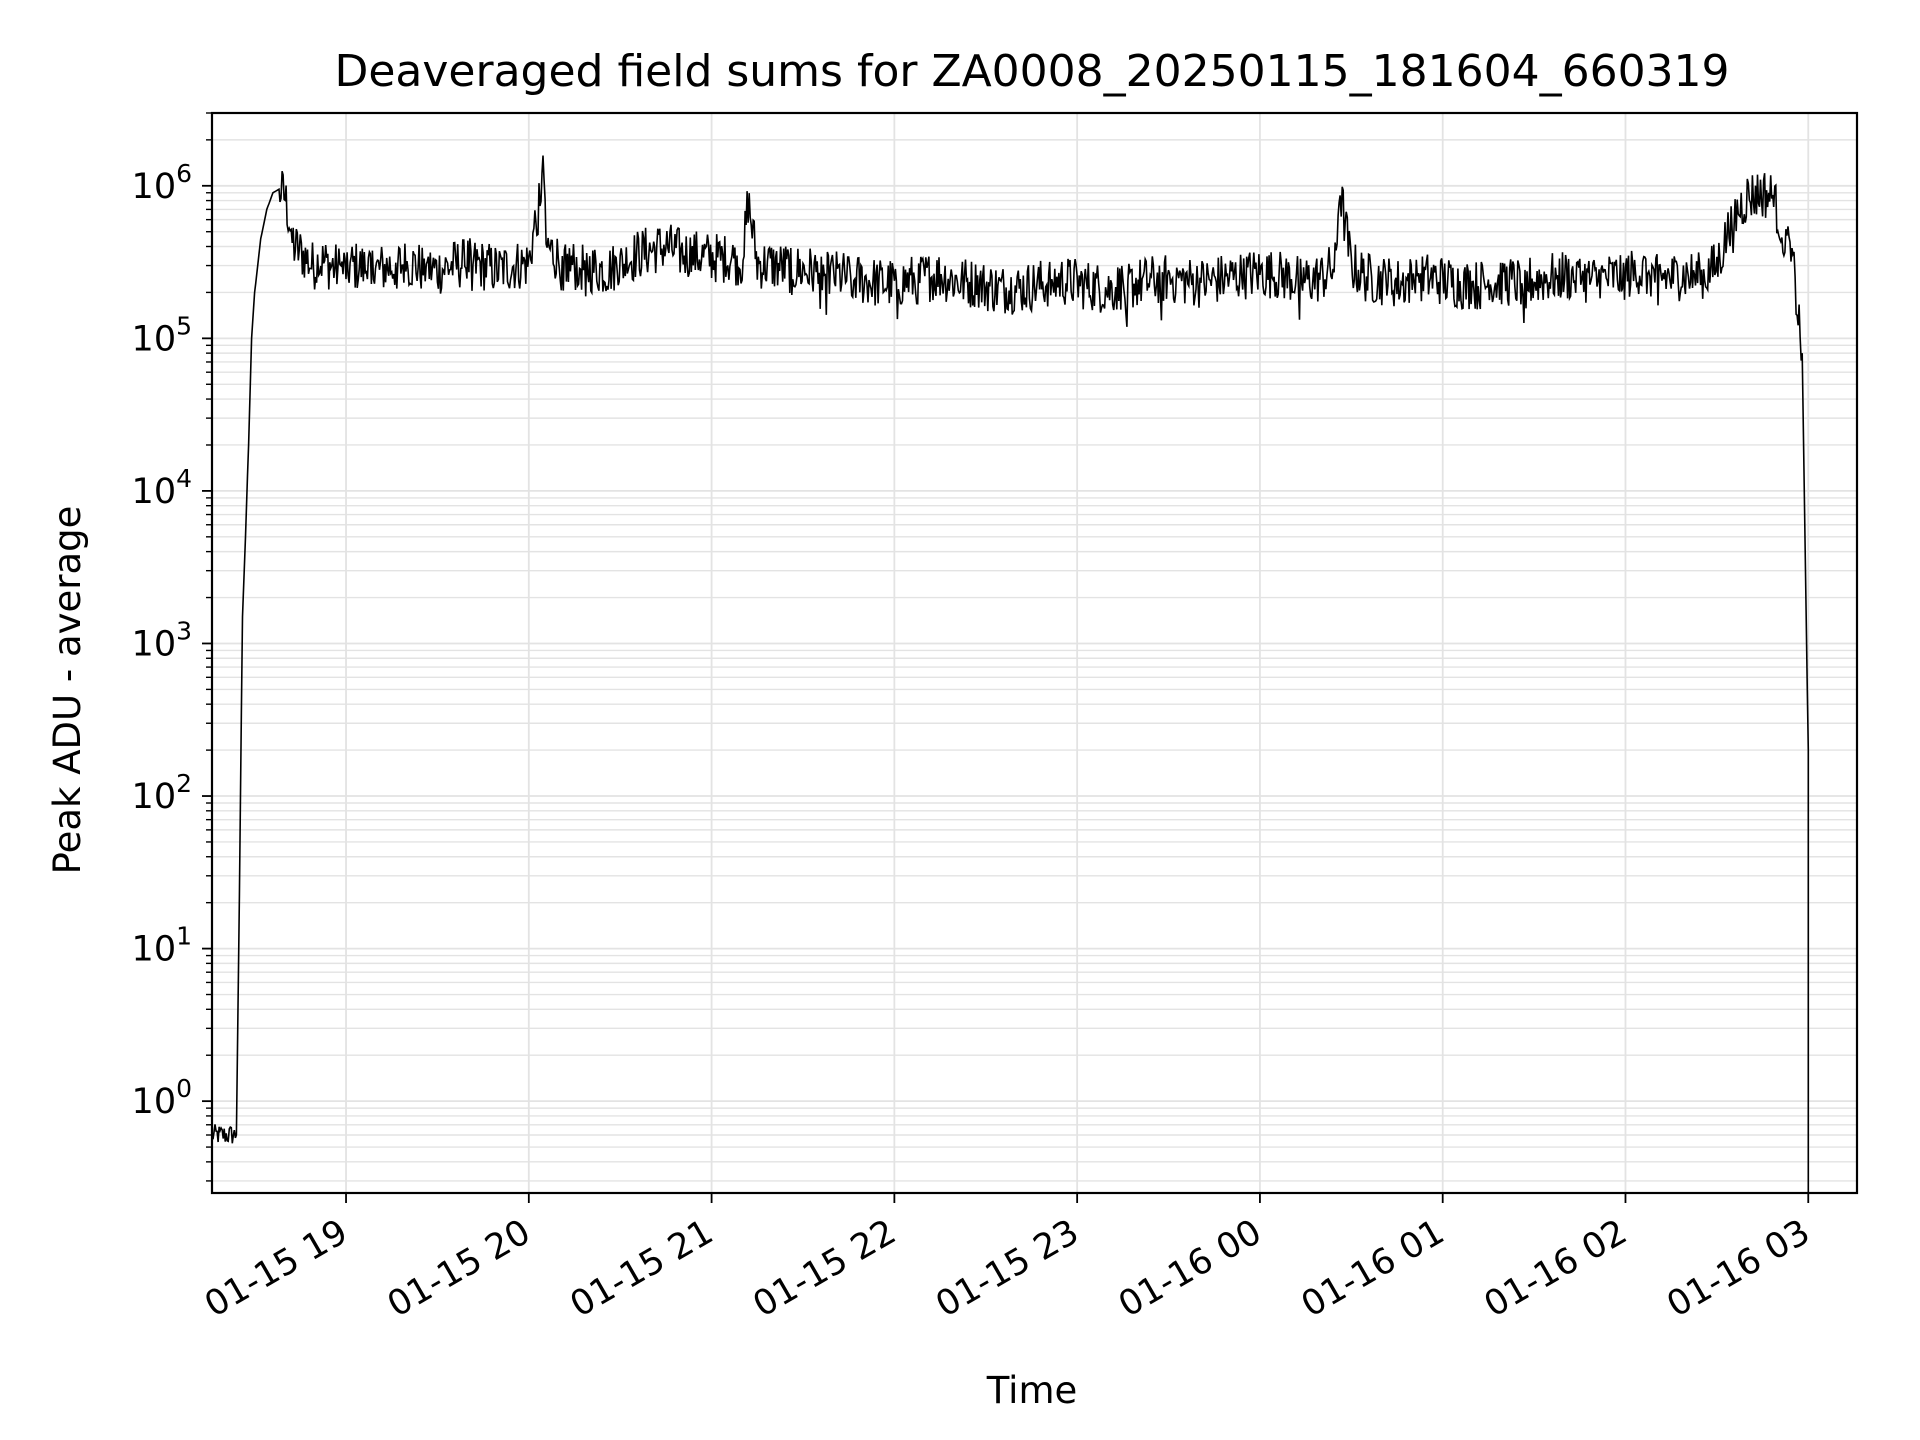  What do you see at coordinates (162, 488) in the screenshot?
I see `y-tick-label: 10⁴` at bounding box center [162, 488].